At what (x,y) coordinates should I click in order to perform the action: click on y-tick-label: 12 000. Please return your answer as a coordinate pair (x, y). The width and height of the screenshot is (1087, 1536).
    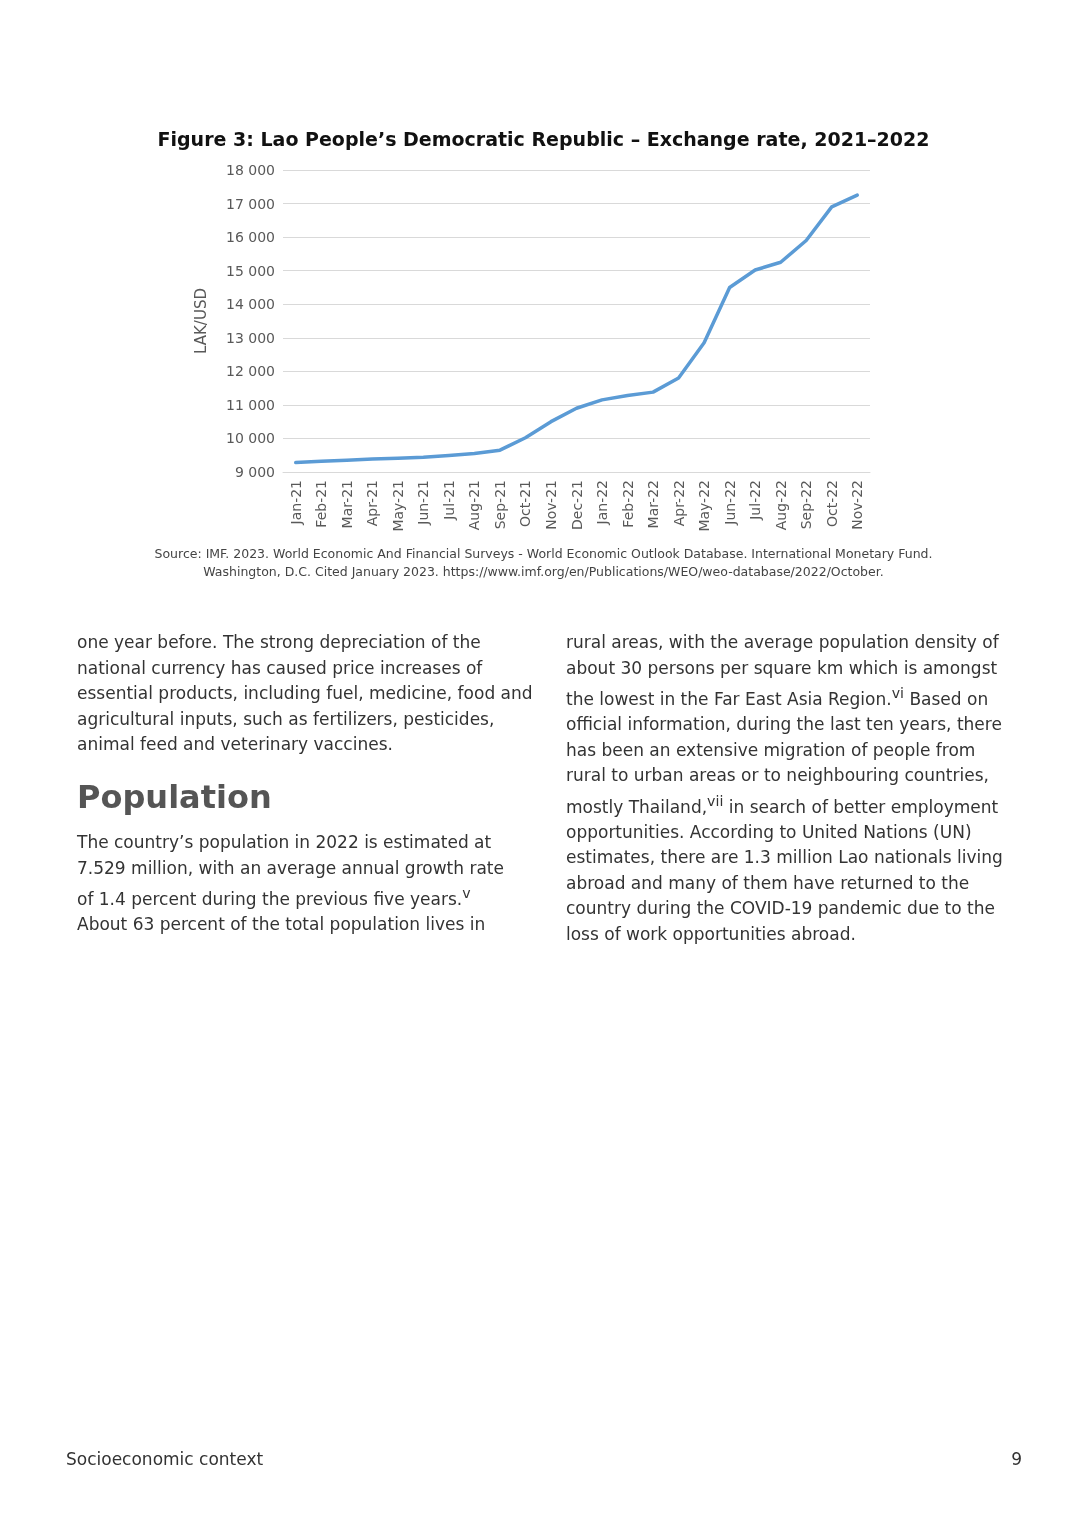
    Looking at the image, I should click on (250, 371).